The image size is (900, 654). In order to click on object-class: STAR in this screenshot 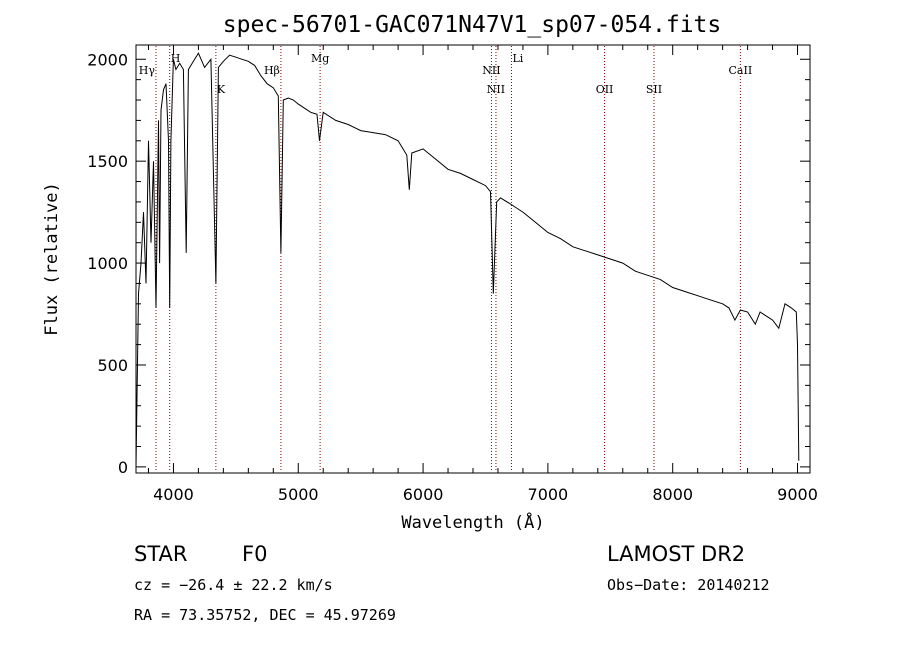, I will do `click(160, 554)`.